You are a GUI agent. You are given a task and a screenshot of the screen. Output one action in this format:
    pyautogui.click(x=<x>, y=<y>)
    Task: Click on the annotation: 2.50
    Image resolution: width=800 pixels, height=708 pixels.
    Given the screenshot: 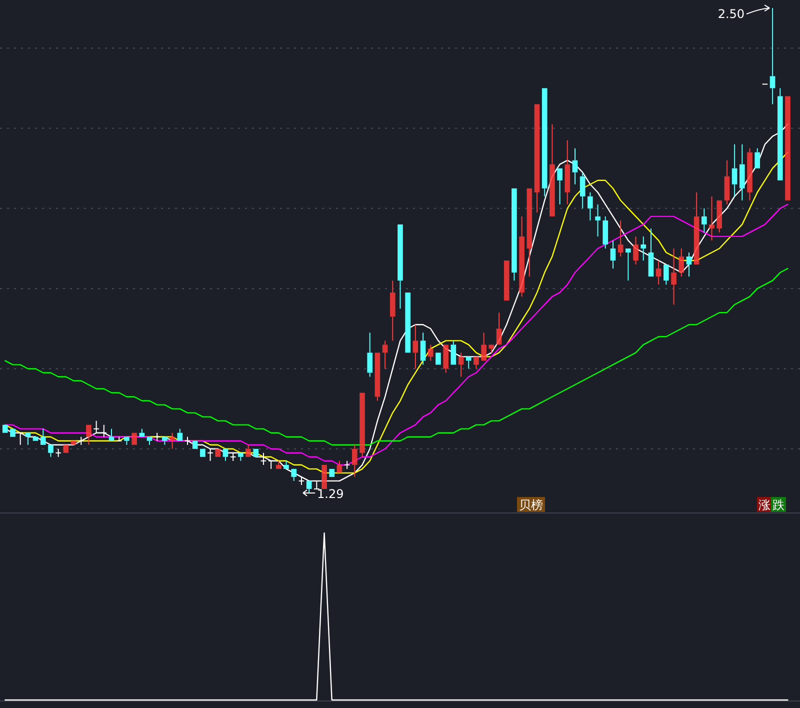 What is the action you would take?
    pyautogui.click(x=731, y=14)
    